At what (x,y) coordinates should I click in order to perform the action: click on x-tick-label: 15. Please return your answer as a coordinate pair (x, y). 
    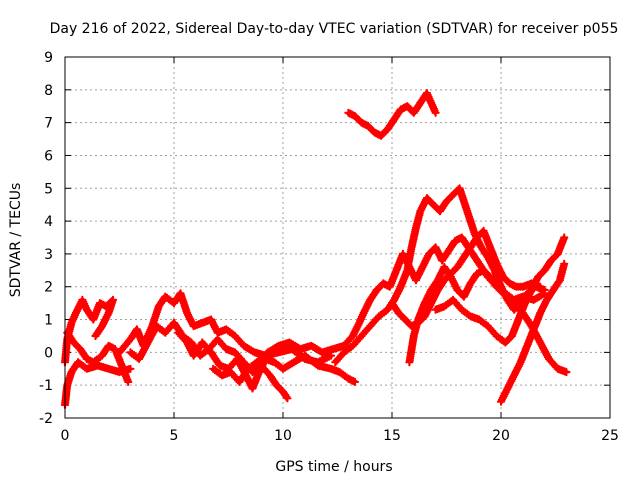
    Looking at the image, I should click on (392, 436).